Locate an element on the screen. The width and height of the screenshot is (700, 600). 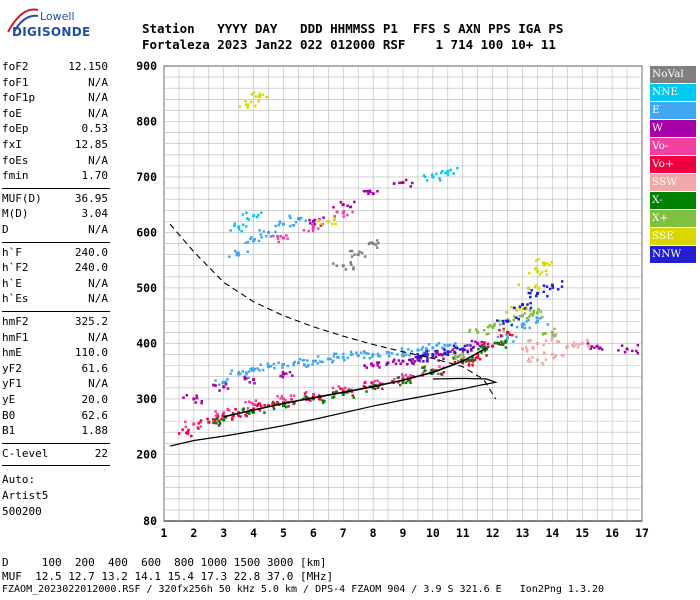
x-tick-label: 5 is located at coordinates (283, 533).